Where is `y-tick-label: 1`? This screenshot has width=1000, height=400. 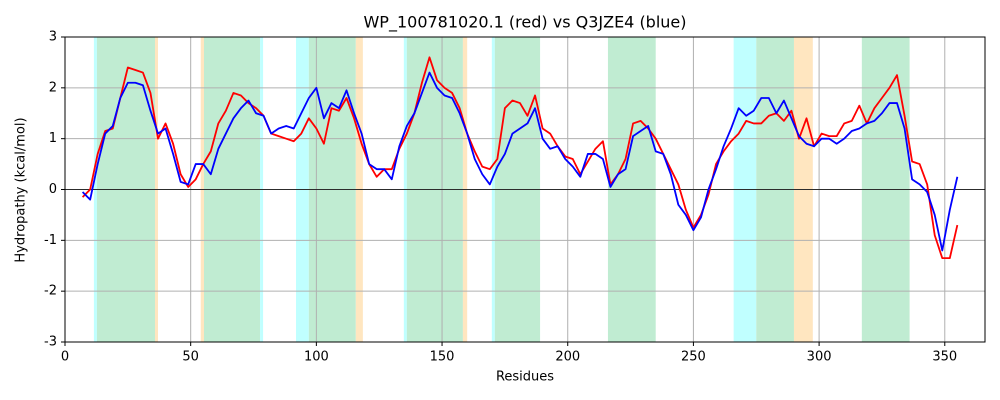
y-tick-label: 1 is located at coordinates (53, 138).